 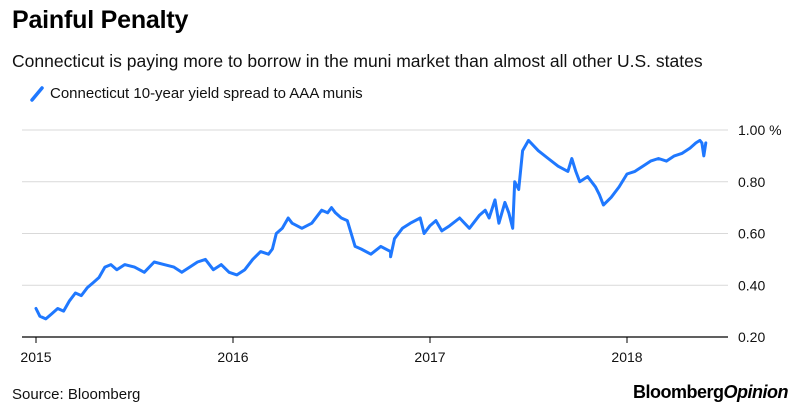 I want to click on chart-title: Painful Penalty, so click(x=100, y=20).